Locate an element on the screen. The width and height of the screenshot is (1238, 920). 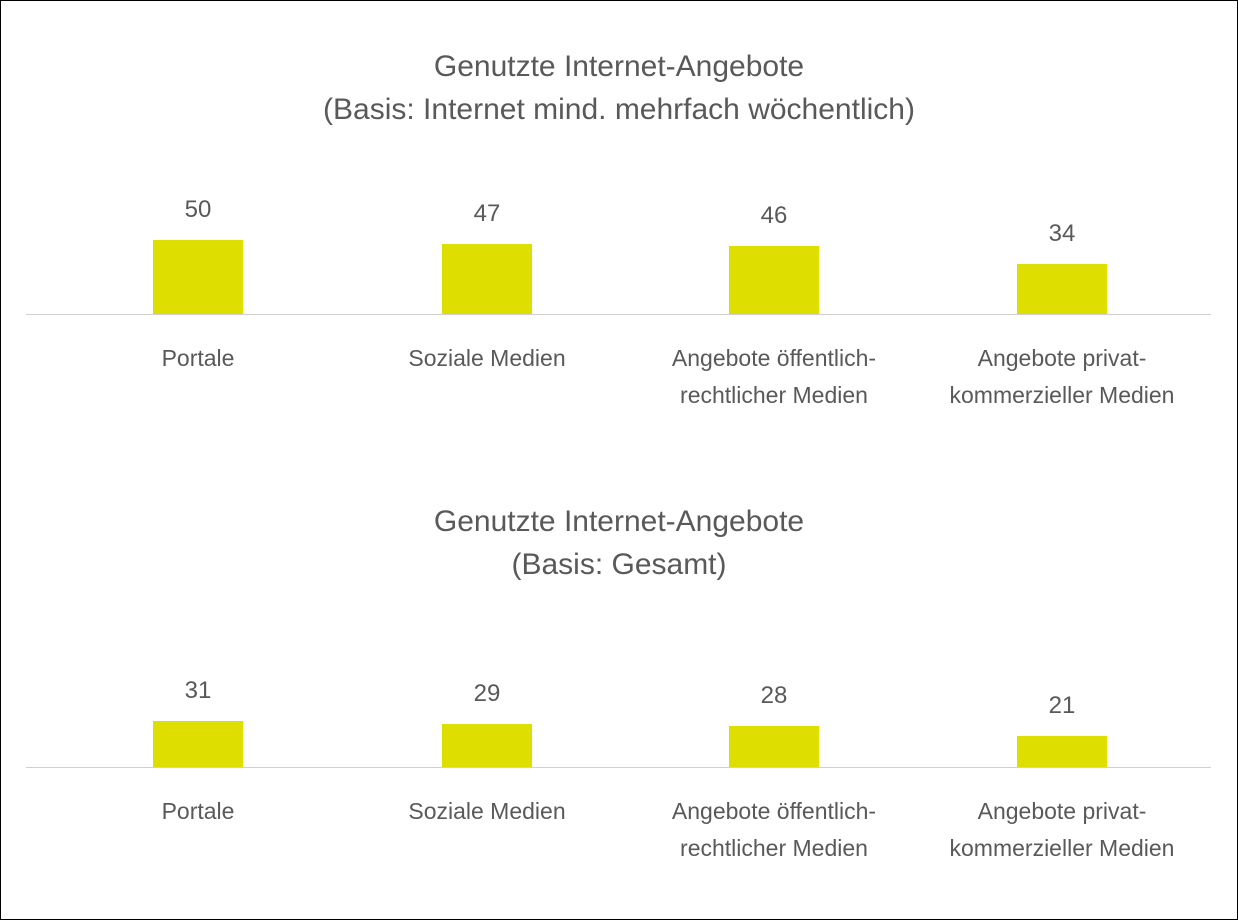
data-label: 47 is located at coordinates (487, 214).